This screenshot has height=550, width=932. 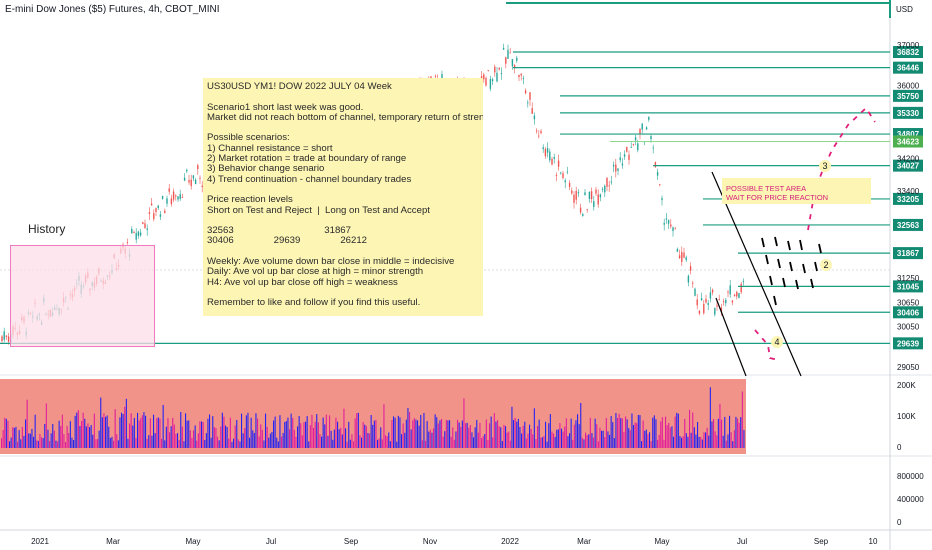 What do you see at coordinates (510, 541) in the screenshot?
I see `x-tick-label: 2022` at bounding box center [510, 541].